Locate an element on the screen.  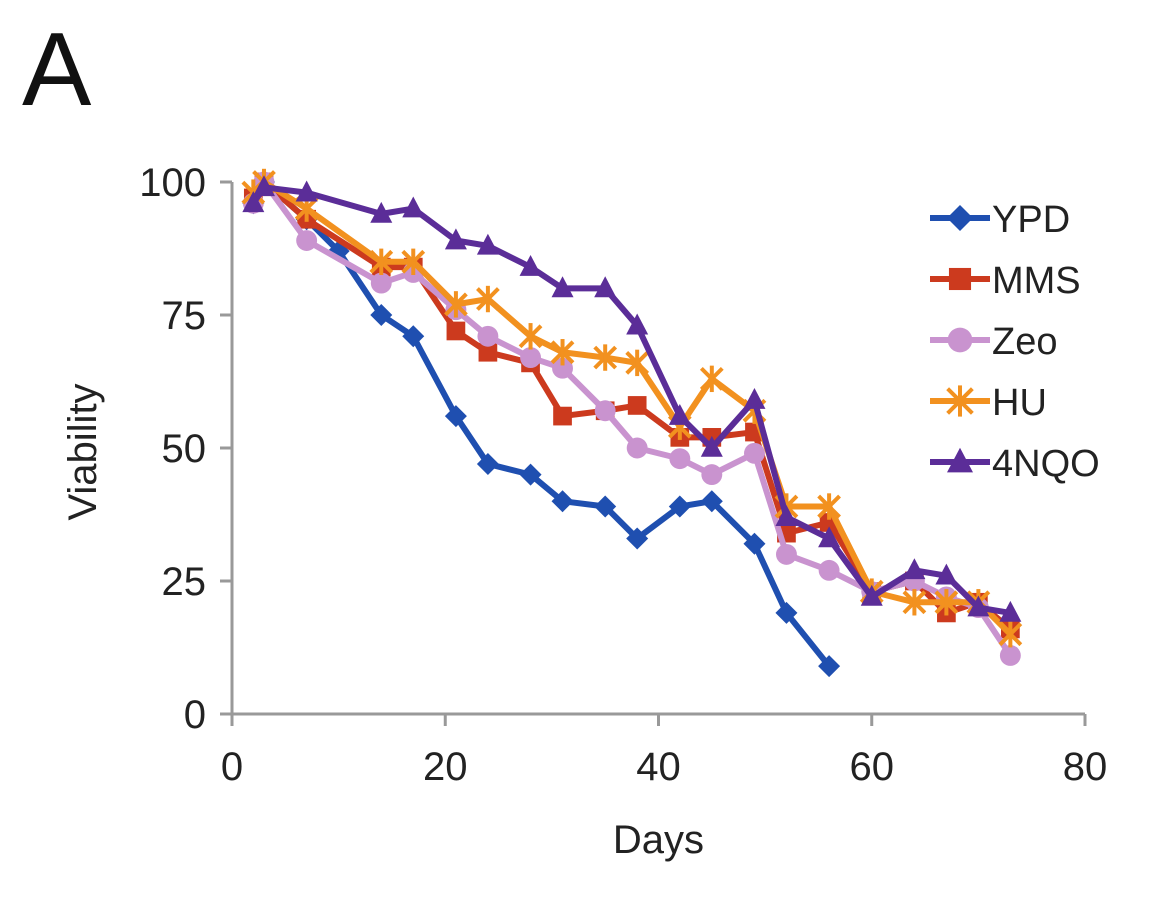
legend-item-mms: MMS is located at coordinates (1005, 281).